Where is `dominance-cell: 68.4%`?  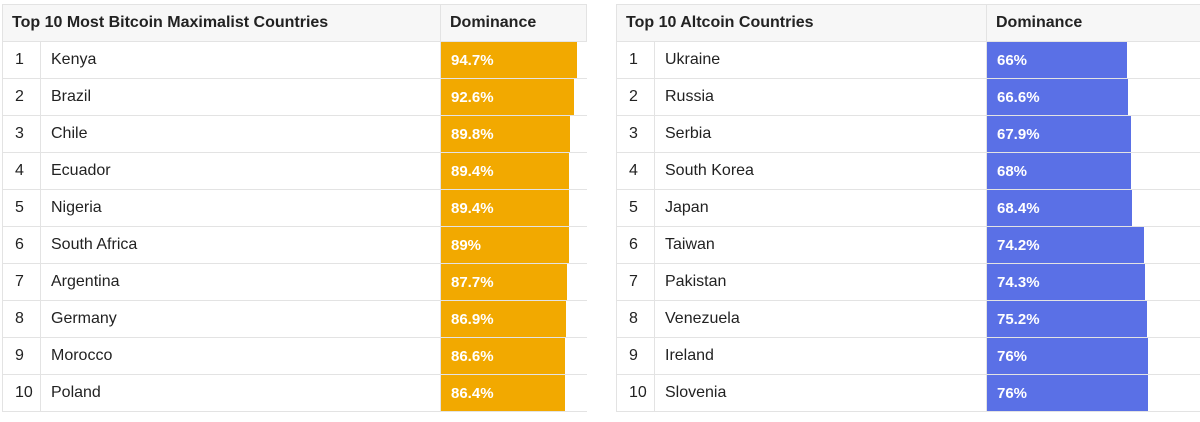
dominance-cell: 68.4% is located at coordinates (1093, 208).